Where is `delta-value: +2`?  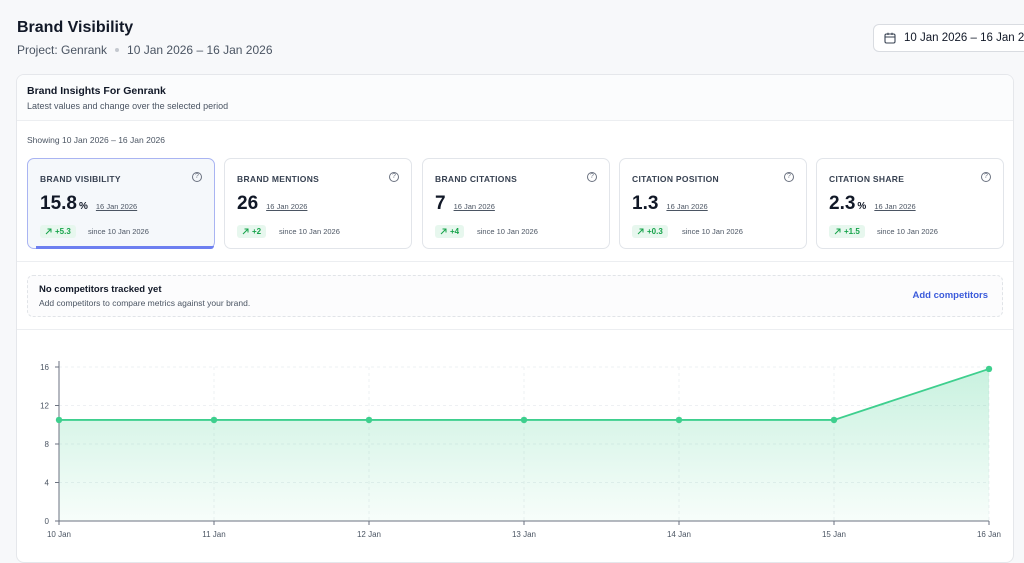
delta-value: +2 is located at coordinates (257, 231).